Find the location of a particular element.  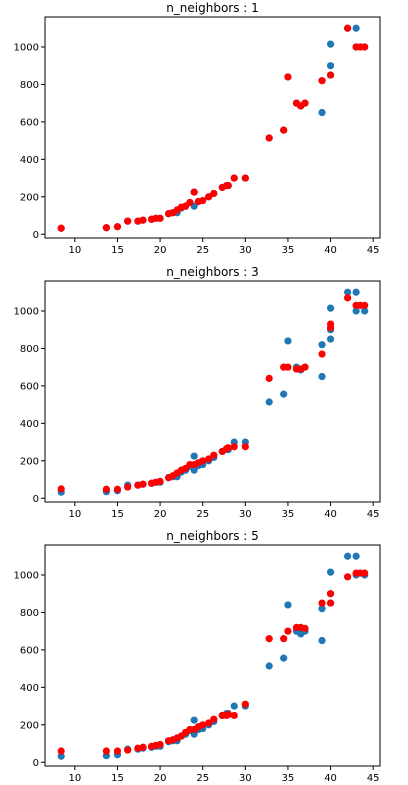

chart-title: n_neighbors : 5 is located at coordinates (212, 536).